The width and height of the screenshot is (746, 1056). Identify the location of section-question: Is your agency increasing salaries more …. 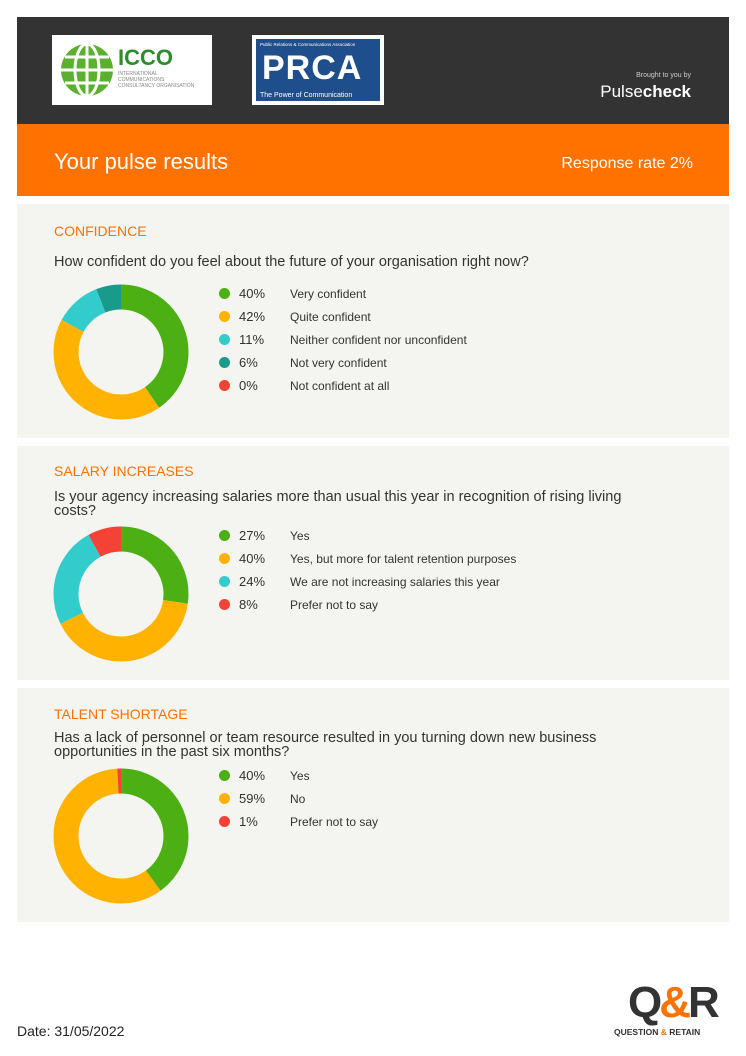
(338, 504).